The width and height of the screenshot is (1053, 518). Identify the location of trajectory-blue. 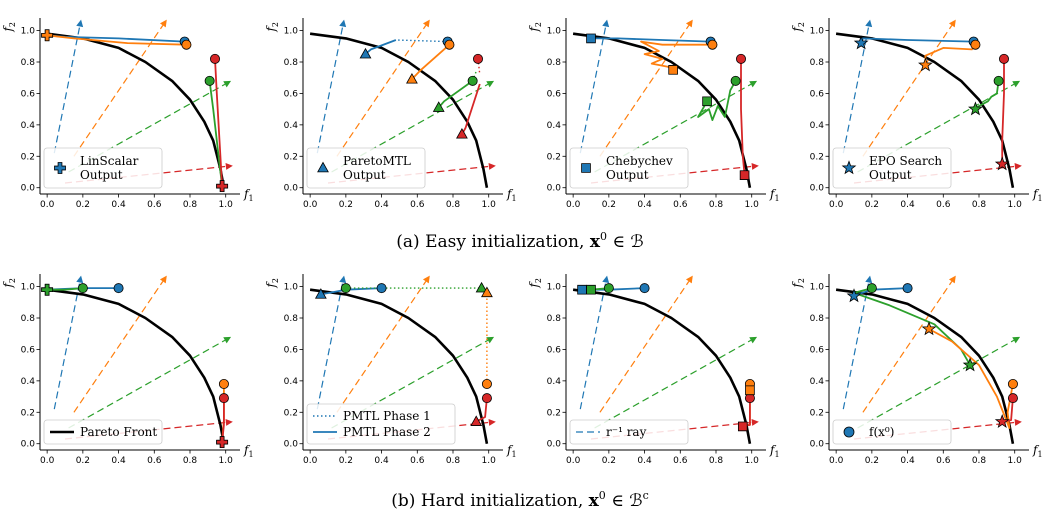
(651, 40).